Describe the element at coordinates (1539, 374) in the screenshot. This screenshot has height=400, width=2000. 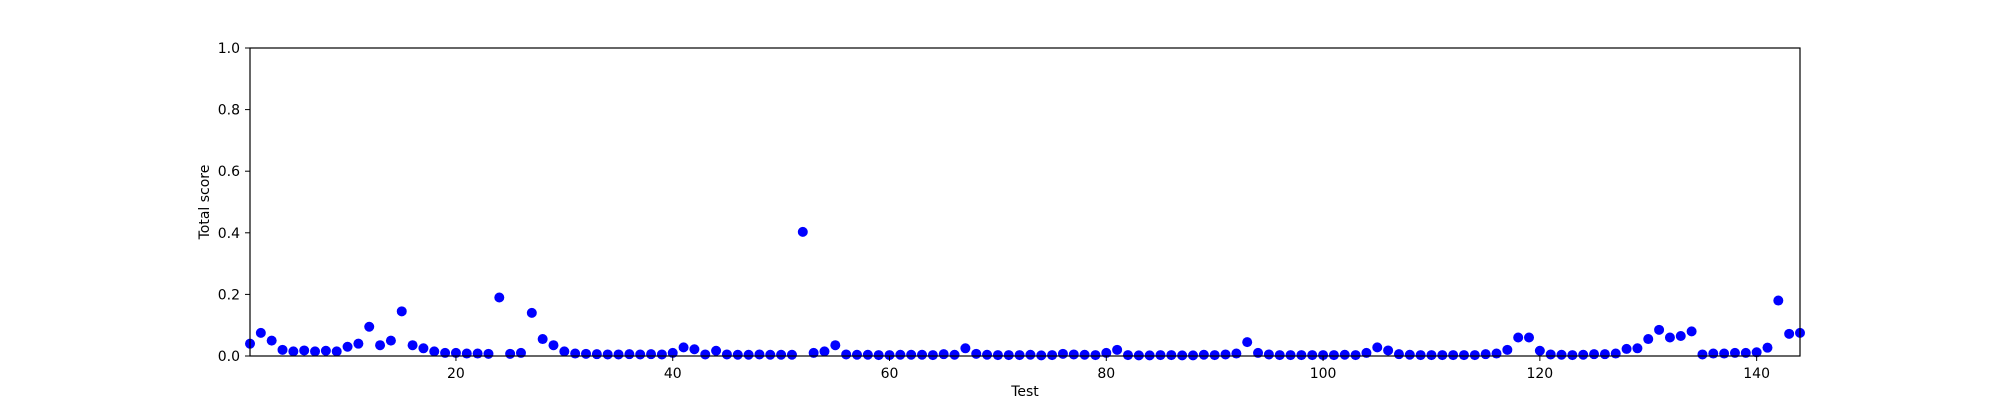
I see `x-tick-label: 120` at that location.